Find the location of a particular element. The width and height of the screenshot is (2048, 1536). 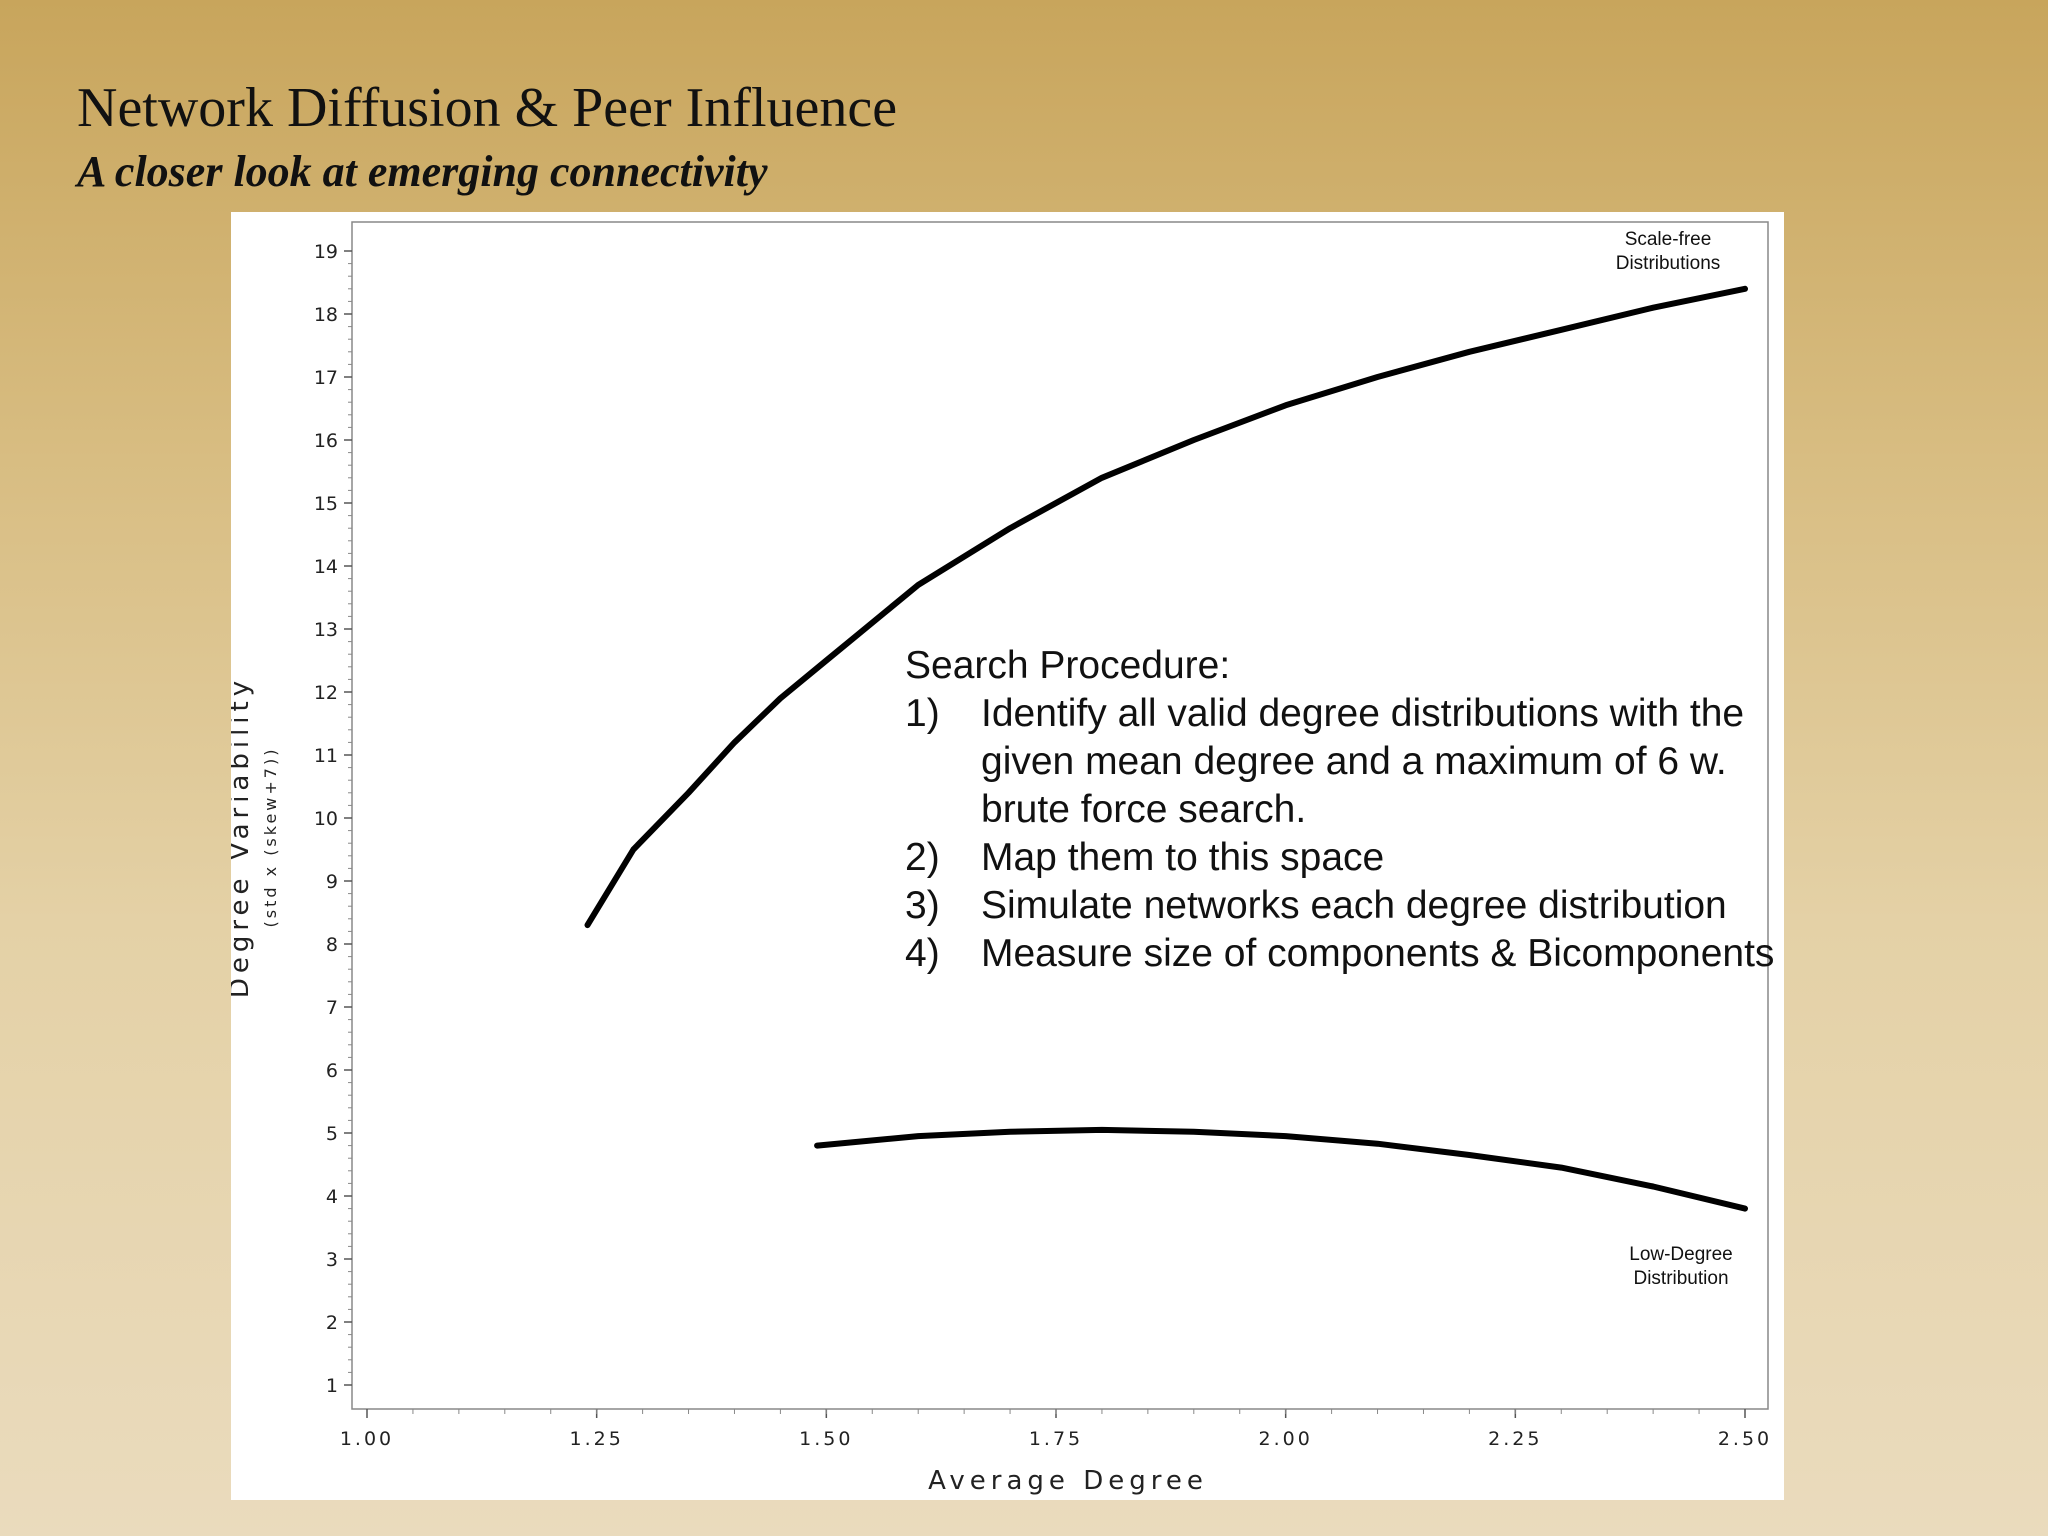

y-tick-label: 11 is located at coordinates (326, 756).